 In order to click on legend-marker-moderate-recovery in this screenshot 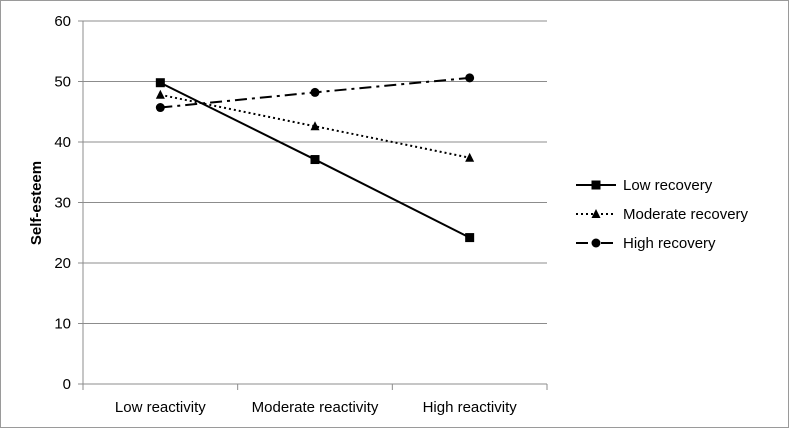, I will do `click(596, 213)`.